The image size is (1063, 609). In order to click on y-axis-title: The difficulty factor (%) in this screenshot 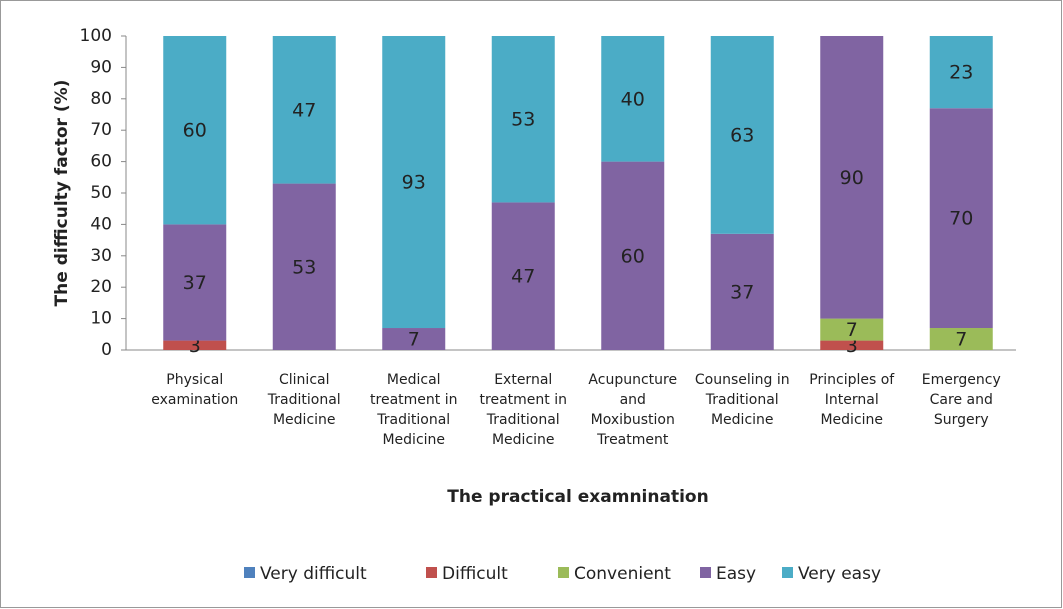, I will do `click(62, 193)`.